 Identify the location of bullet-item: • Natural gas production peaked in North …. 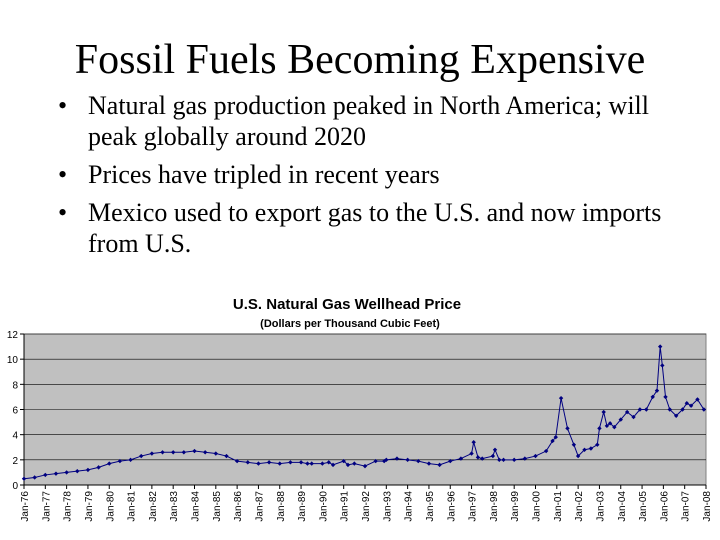
(378, 121).